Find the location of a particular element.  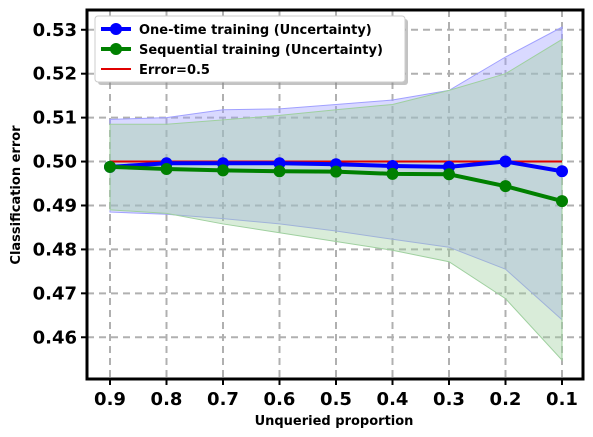

legend-label: One-time training (Uncertainty) is located at coordinates (255, 30).